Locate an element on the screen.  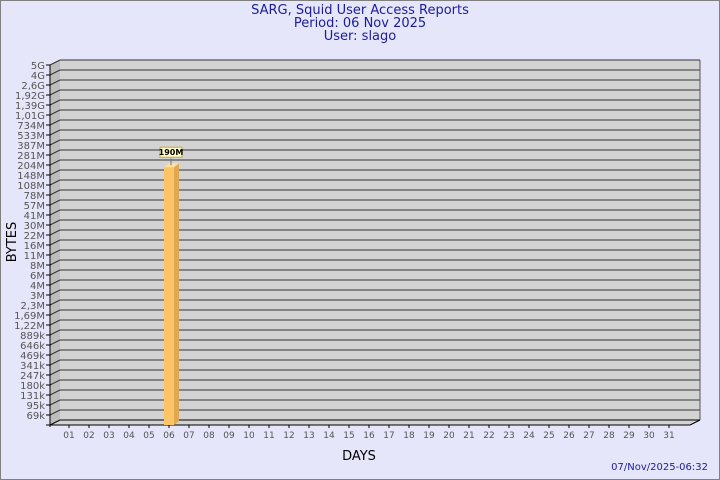
x-tick-label: 22 is located at coordinates (488, 436).